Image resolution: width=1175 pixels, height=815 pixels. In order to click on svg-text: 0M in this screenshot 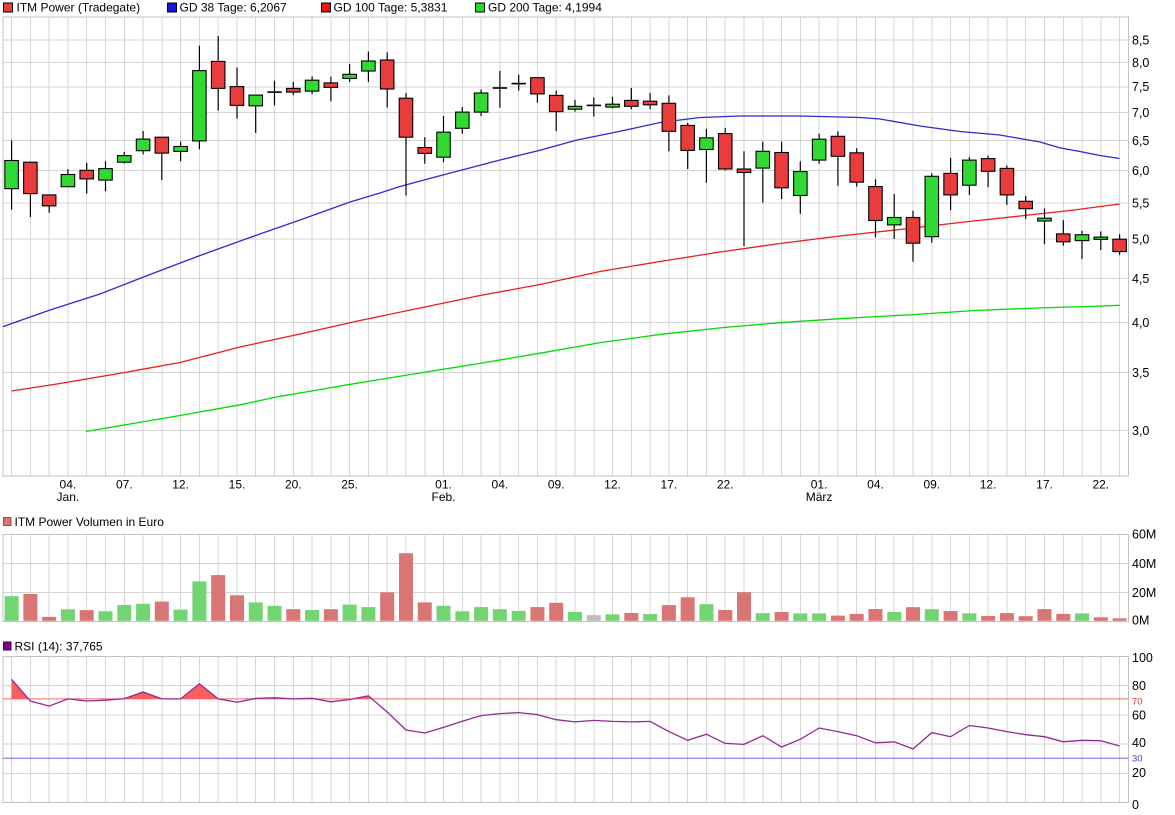, I will do `click(1140, 621)`.